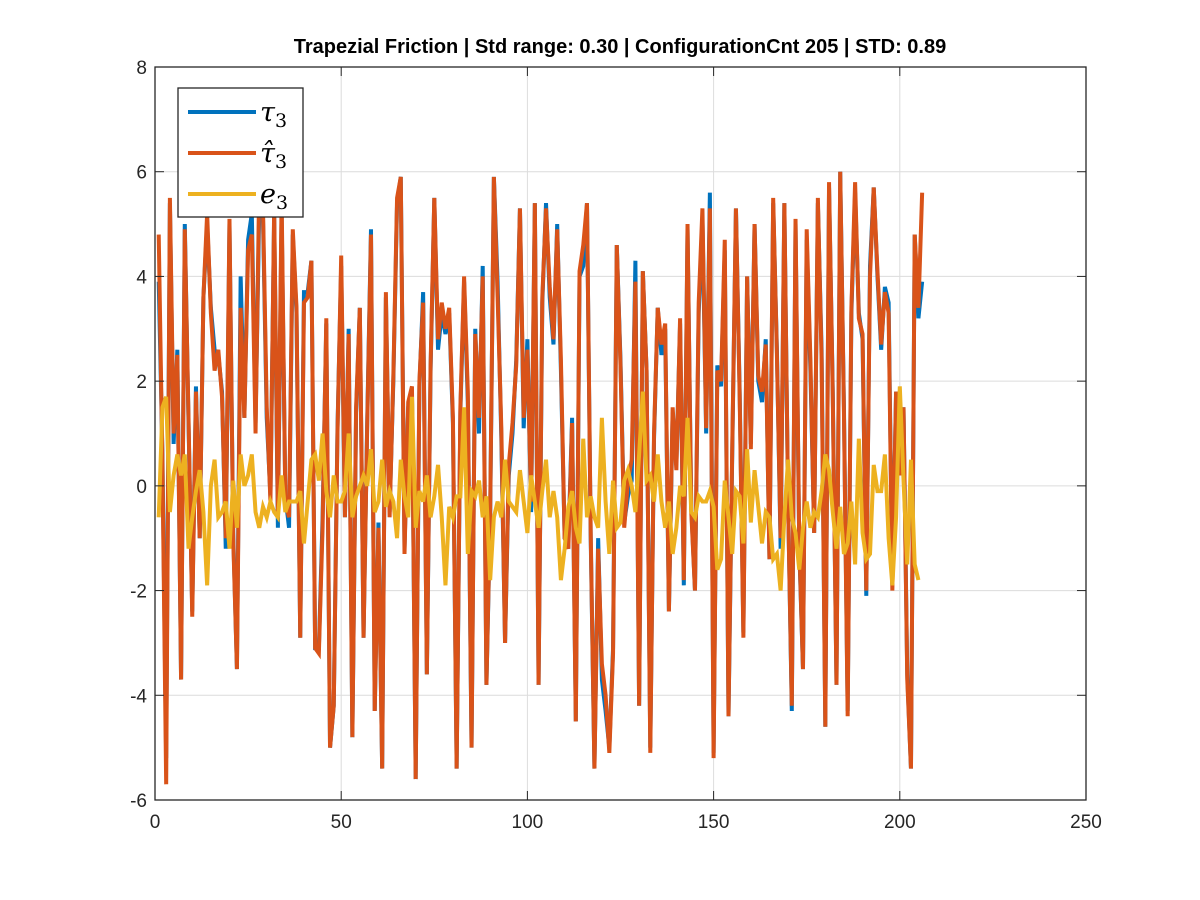  What do you see at coordinates (900, 822) in the screenshot?
I see `x-tick-label: 200` at bounding box center [900, 822].